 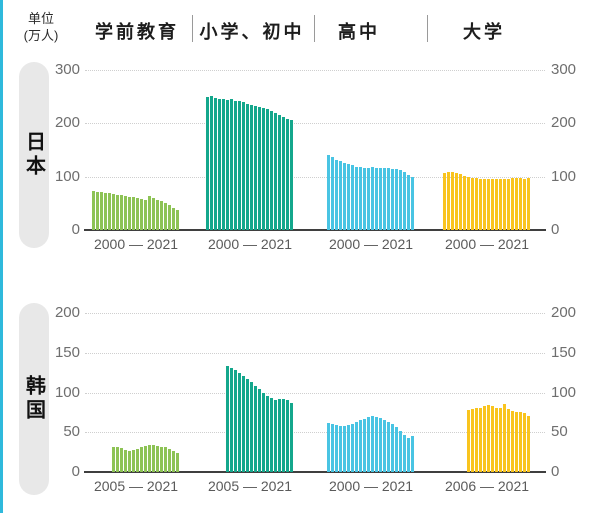 I want to click on category-label-university: 大学, so click(x=484, y=32).